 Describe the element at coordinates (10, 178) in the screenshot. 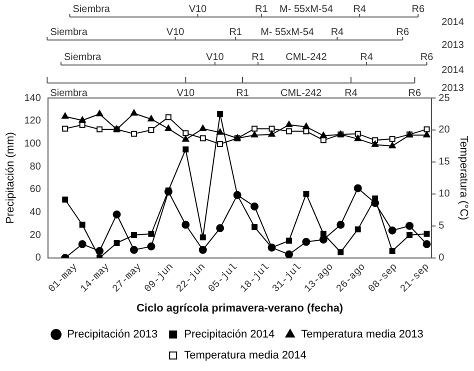

I see `y-axis-title: Precipitación (mm)` at that location.